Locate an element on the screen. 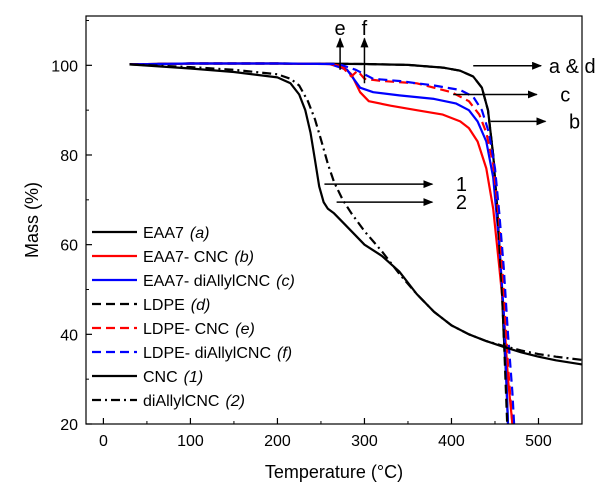 The image size is (596, 488). y-tick-label: 20 is located at coordinates (69, 425).